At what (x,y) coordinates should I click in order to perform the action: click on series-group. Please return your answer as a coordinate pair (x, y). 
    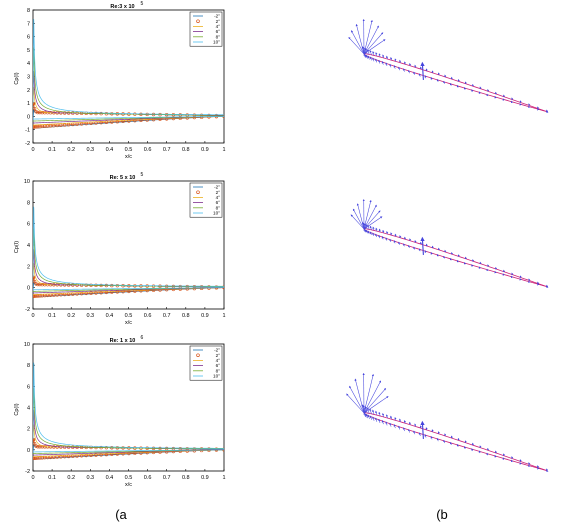
    Looking at the image, I should click on (129, 252).